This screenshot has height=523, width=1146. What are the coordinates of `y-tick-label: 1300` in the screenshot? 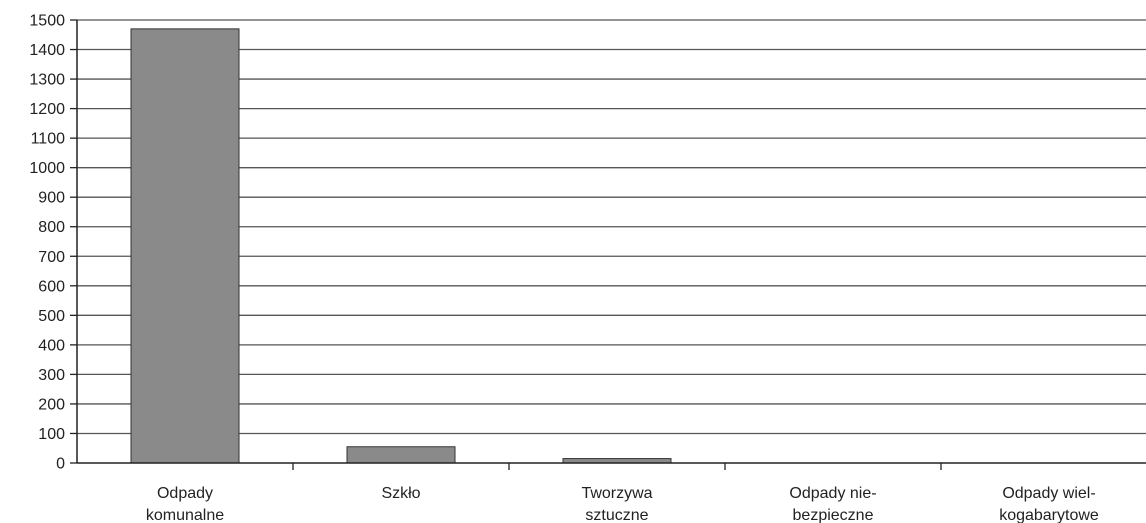 It's located at (47, 80).